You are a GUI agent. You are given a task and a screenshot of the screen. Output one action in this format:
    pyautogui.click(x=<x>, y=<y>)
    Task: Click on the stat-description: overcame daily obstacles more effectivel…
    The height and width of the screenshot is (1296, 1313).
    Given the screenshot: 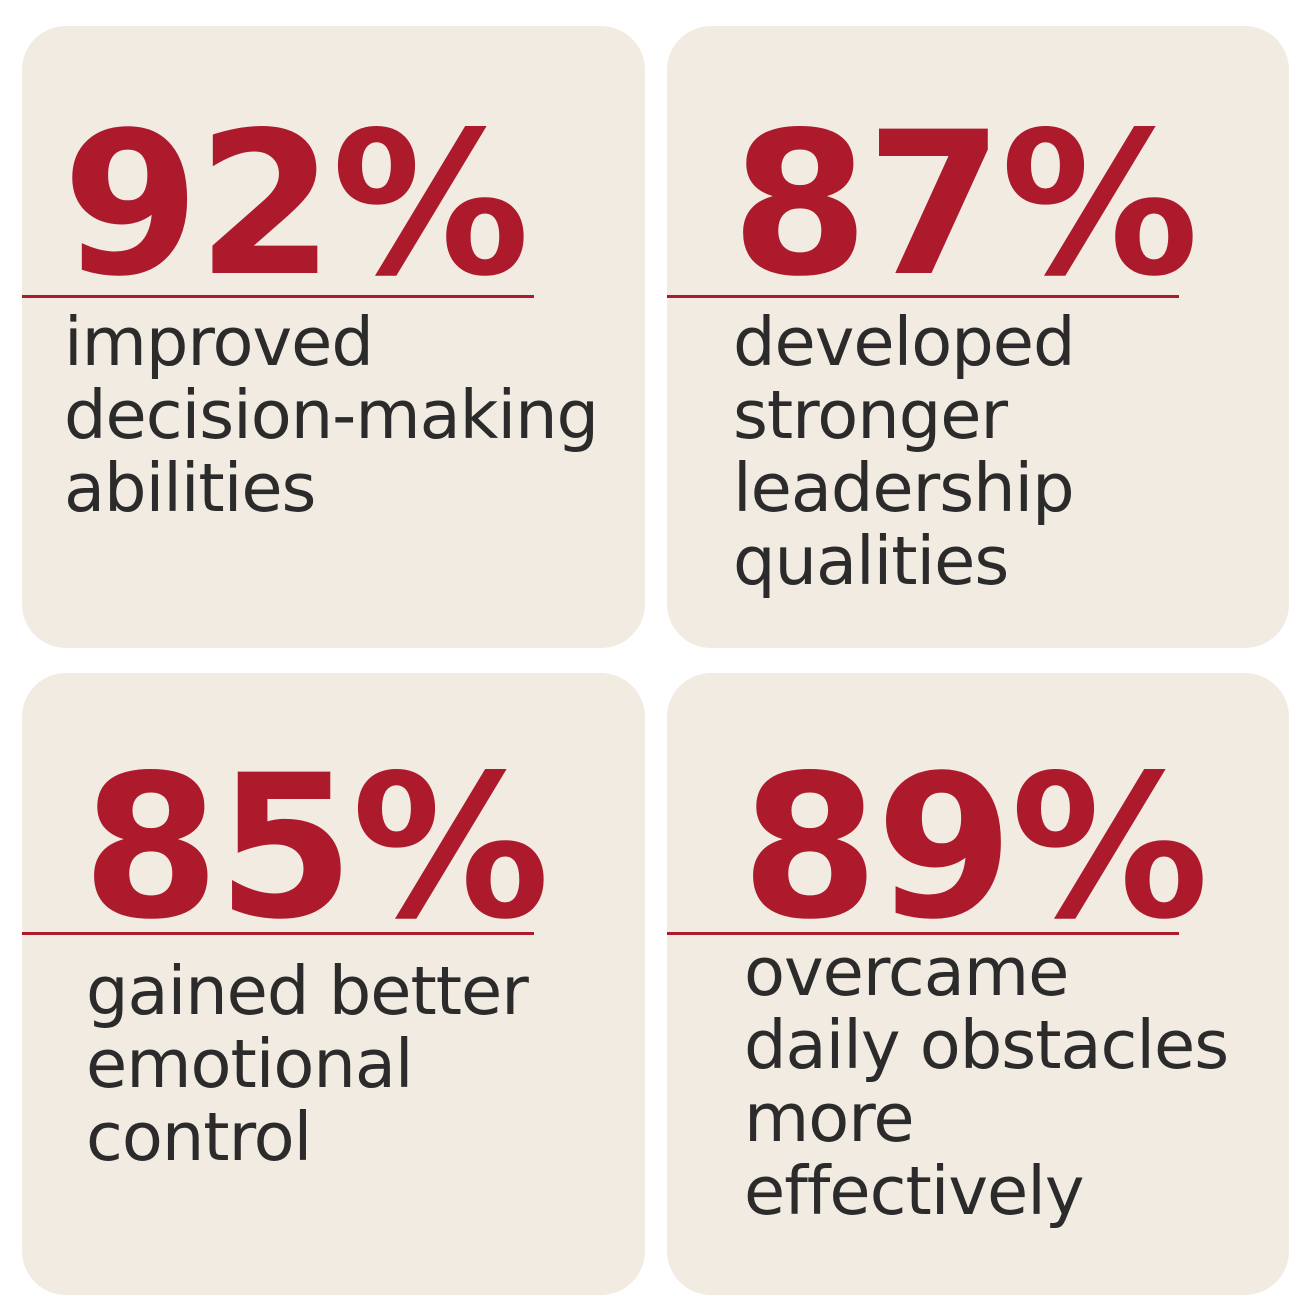 What is the action you would take?
    pyautogui.click(x=986, y=1081)
    